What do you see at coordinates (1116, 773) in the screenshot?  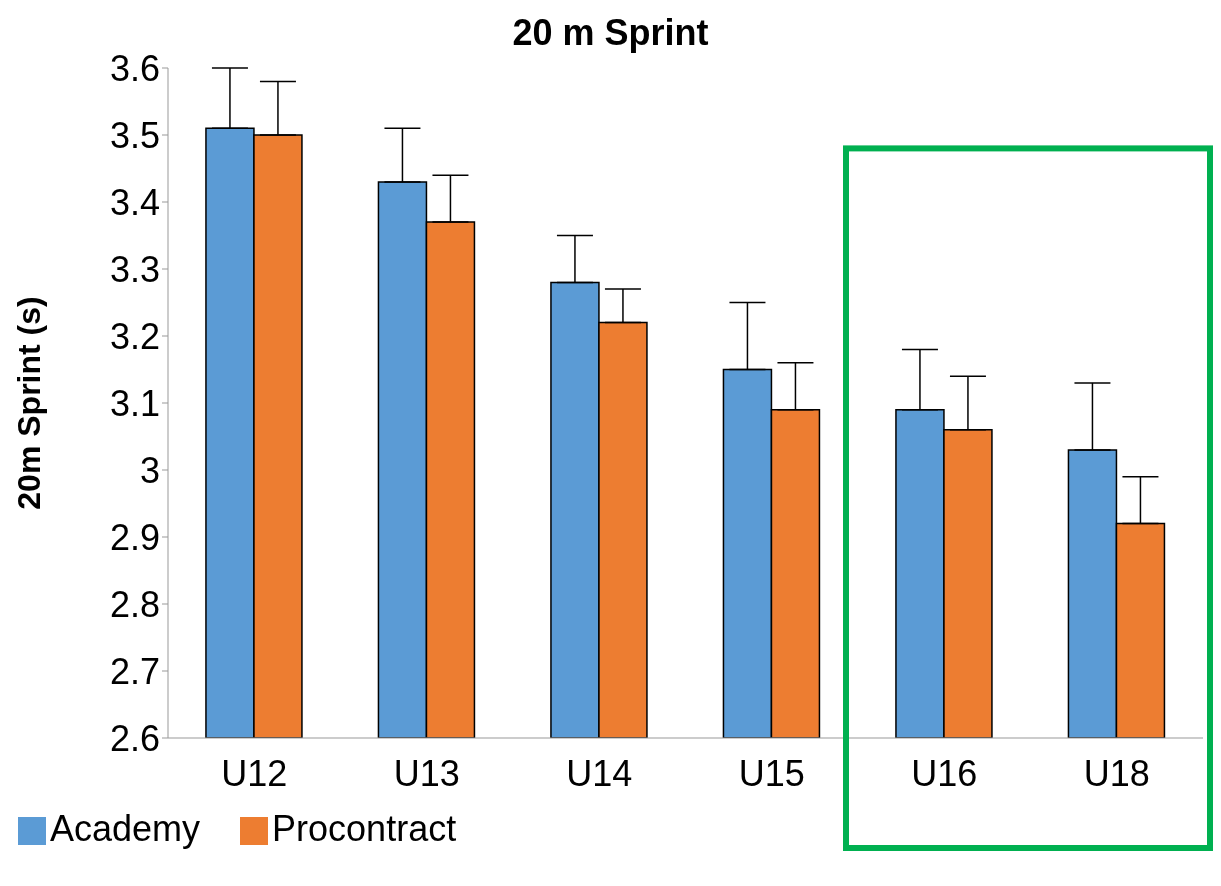 I see `x-tick-label: U18` at bounding box center [1116, 773].